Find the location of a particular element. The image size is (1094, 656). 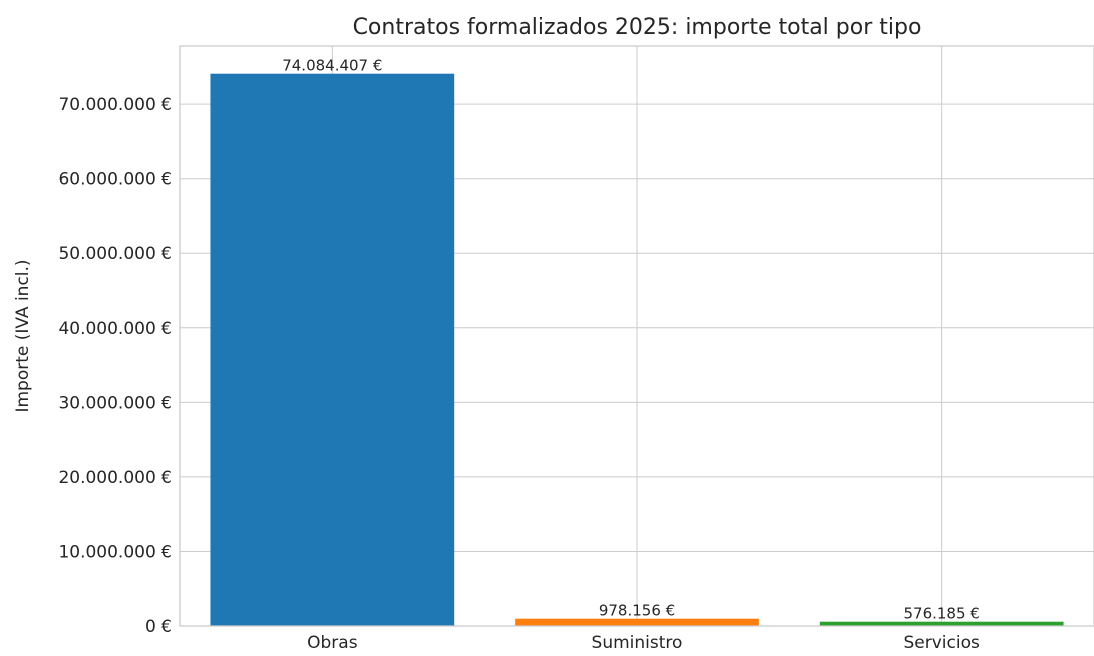

y-tick-label: 70.000.000 € is located at coordinates (115, 105).